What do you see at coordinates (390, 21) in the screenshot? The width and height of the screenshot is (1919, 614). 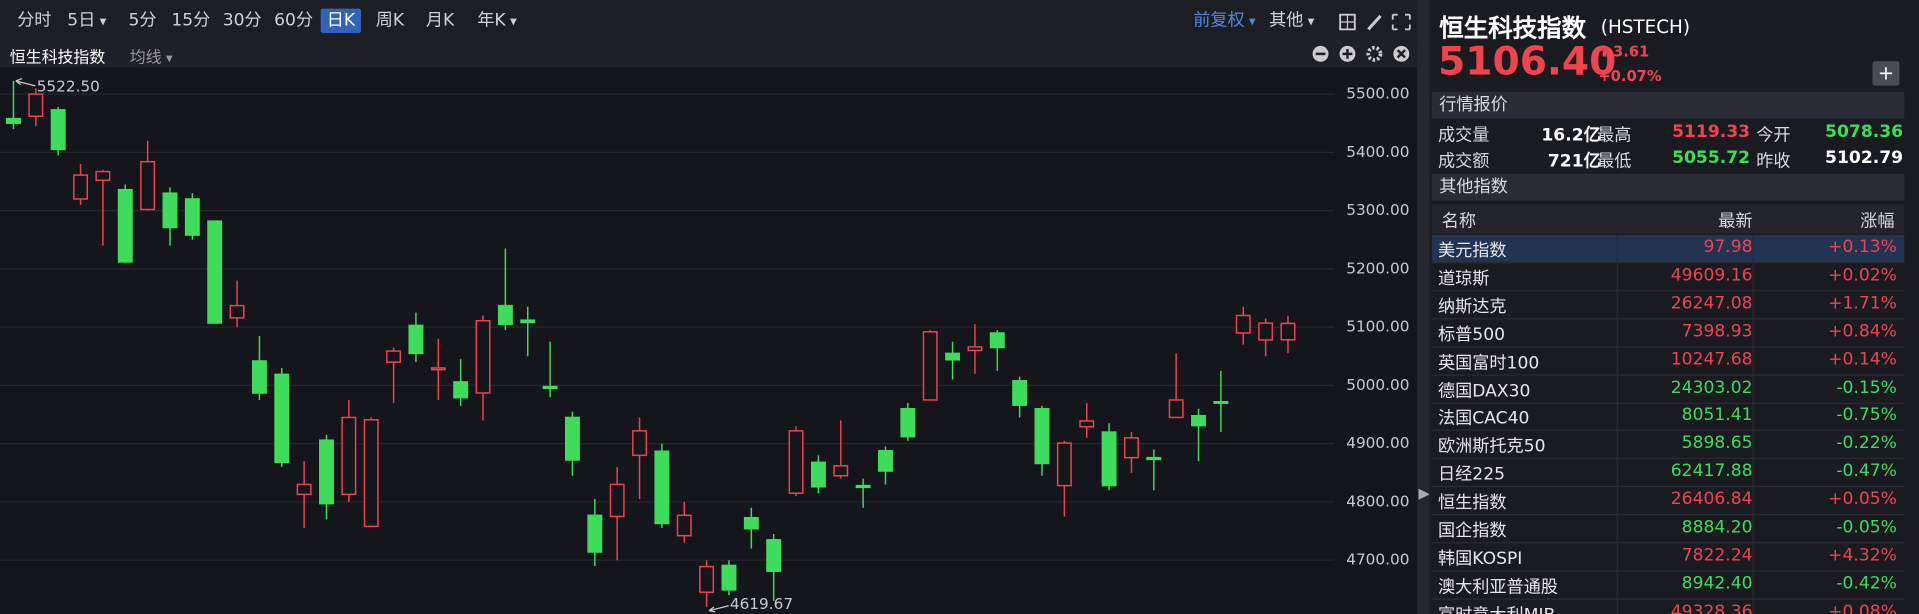 I see `period-button: 周K` at bounding box center [390, 21].